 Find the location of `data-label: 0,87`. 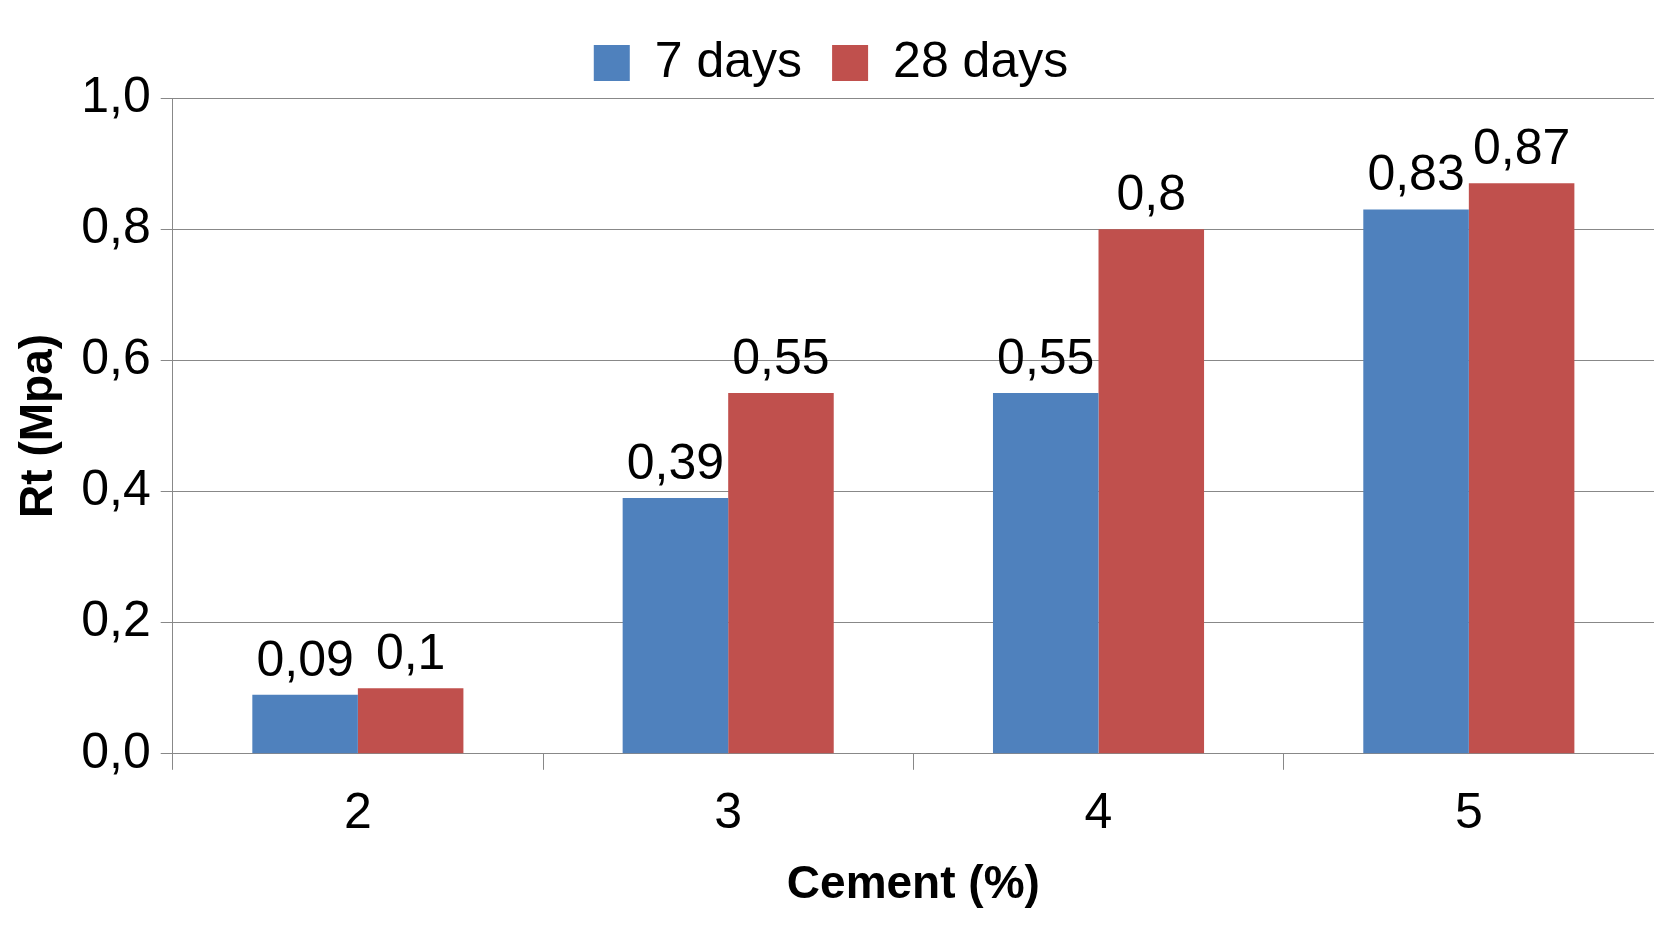

data-label: 0,87 is located at coordinates (1521, 147).